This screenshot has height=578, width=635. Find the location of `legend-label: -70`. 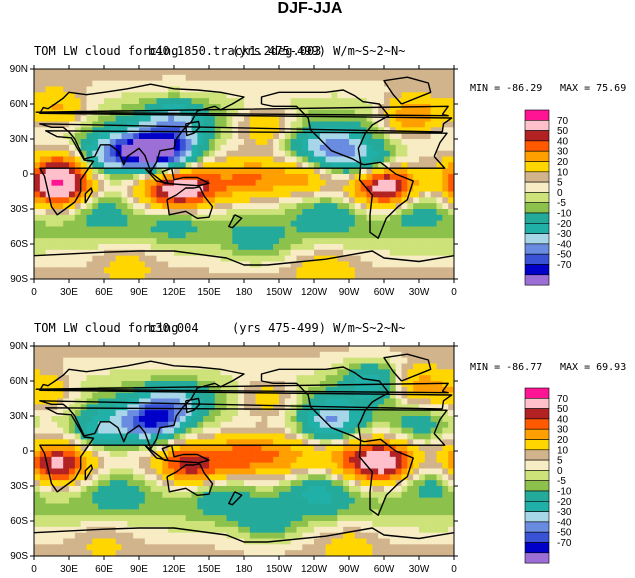

legend-label: -70 is located at coordinates (564, 265).